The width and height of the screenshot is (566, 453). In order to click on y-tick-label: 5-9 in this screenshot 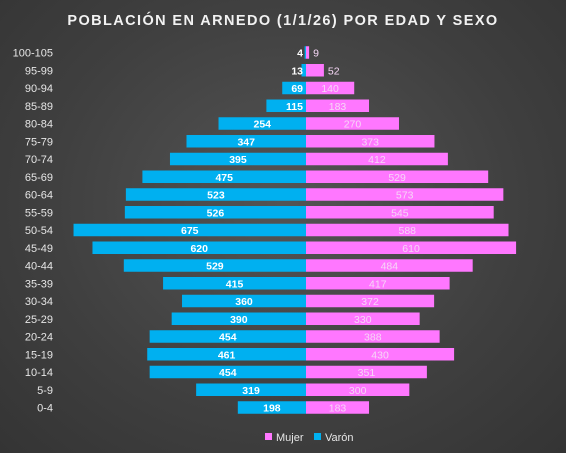, I will do `click(45, 391)`.